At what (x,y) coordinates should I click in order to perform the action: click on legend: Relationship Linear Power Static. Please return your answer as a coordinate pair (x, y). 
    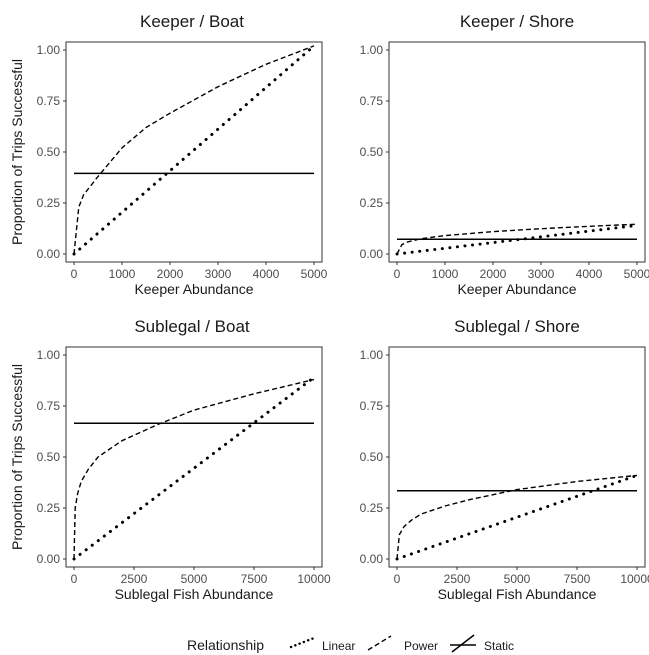
    Looking at the image, I should click on (350, 643).